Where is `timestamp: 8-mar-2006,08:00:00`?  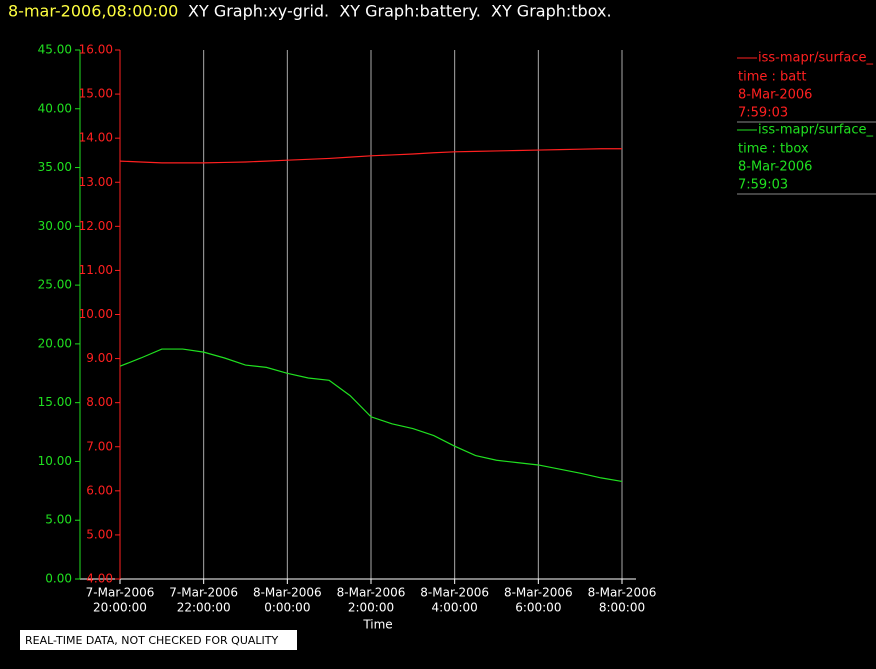 timestamp: 8-mar-2006,08:00:00 is located at coordinates (93, 11).